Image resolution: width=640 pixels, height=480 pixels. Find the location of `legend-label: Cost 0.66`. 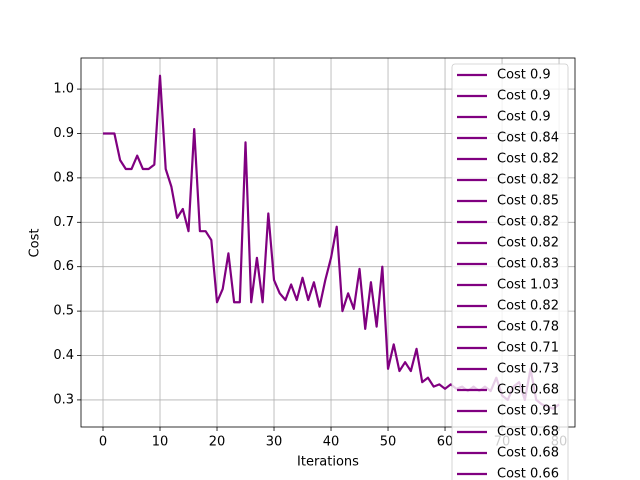

legend-label: Cost 0.66 is located at coordinates (528, 473).